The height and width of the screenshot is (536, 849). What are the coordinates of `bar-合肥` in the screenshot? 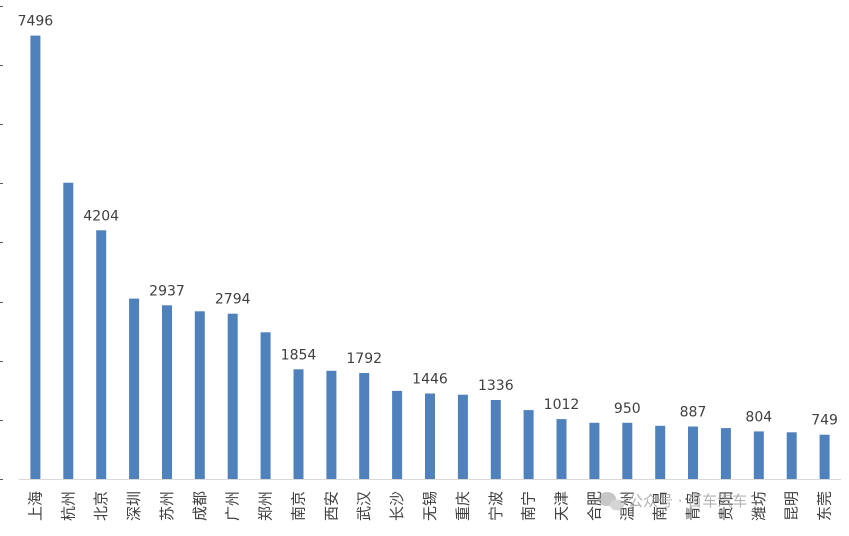 It's located at (594, 450).